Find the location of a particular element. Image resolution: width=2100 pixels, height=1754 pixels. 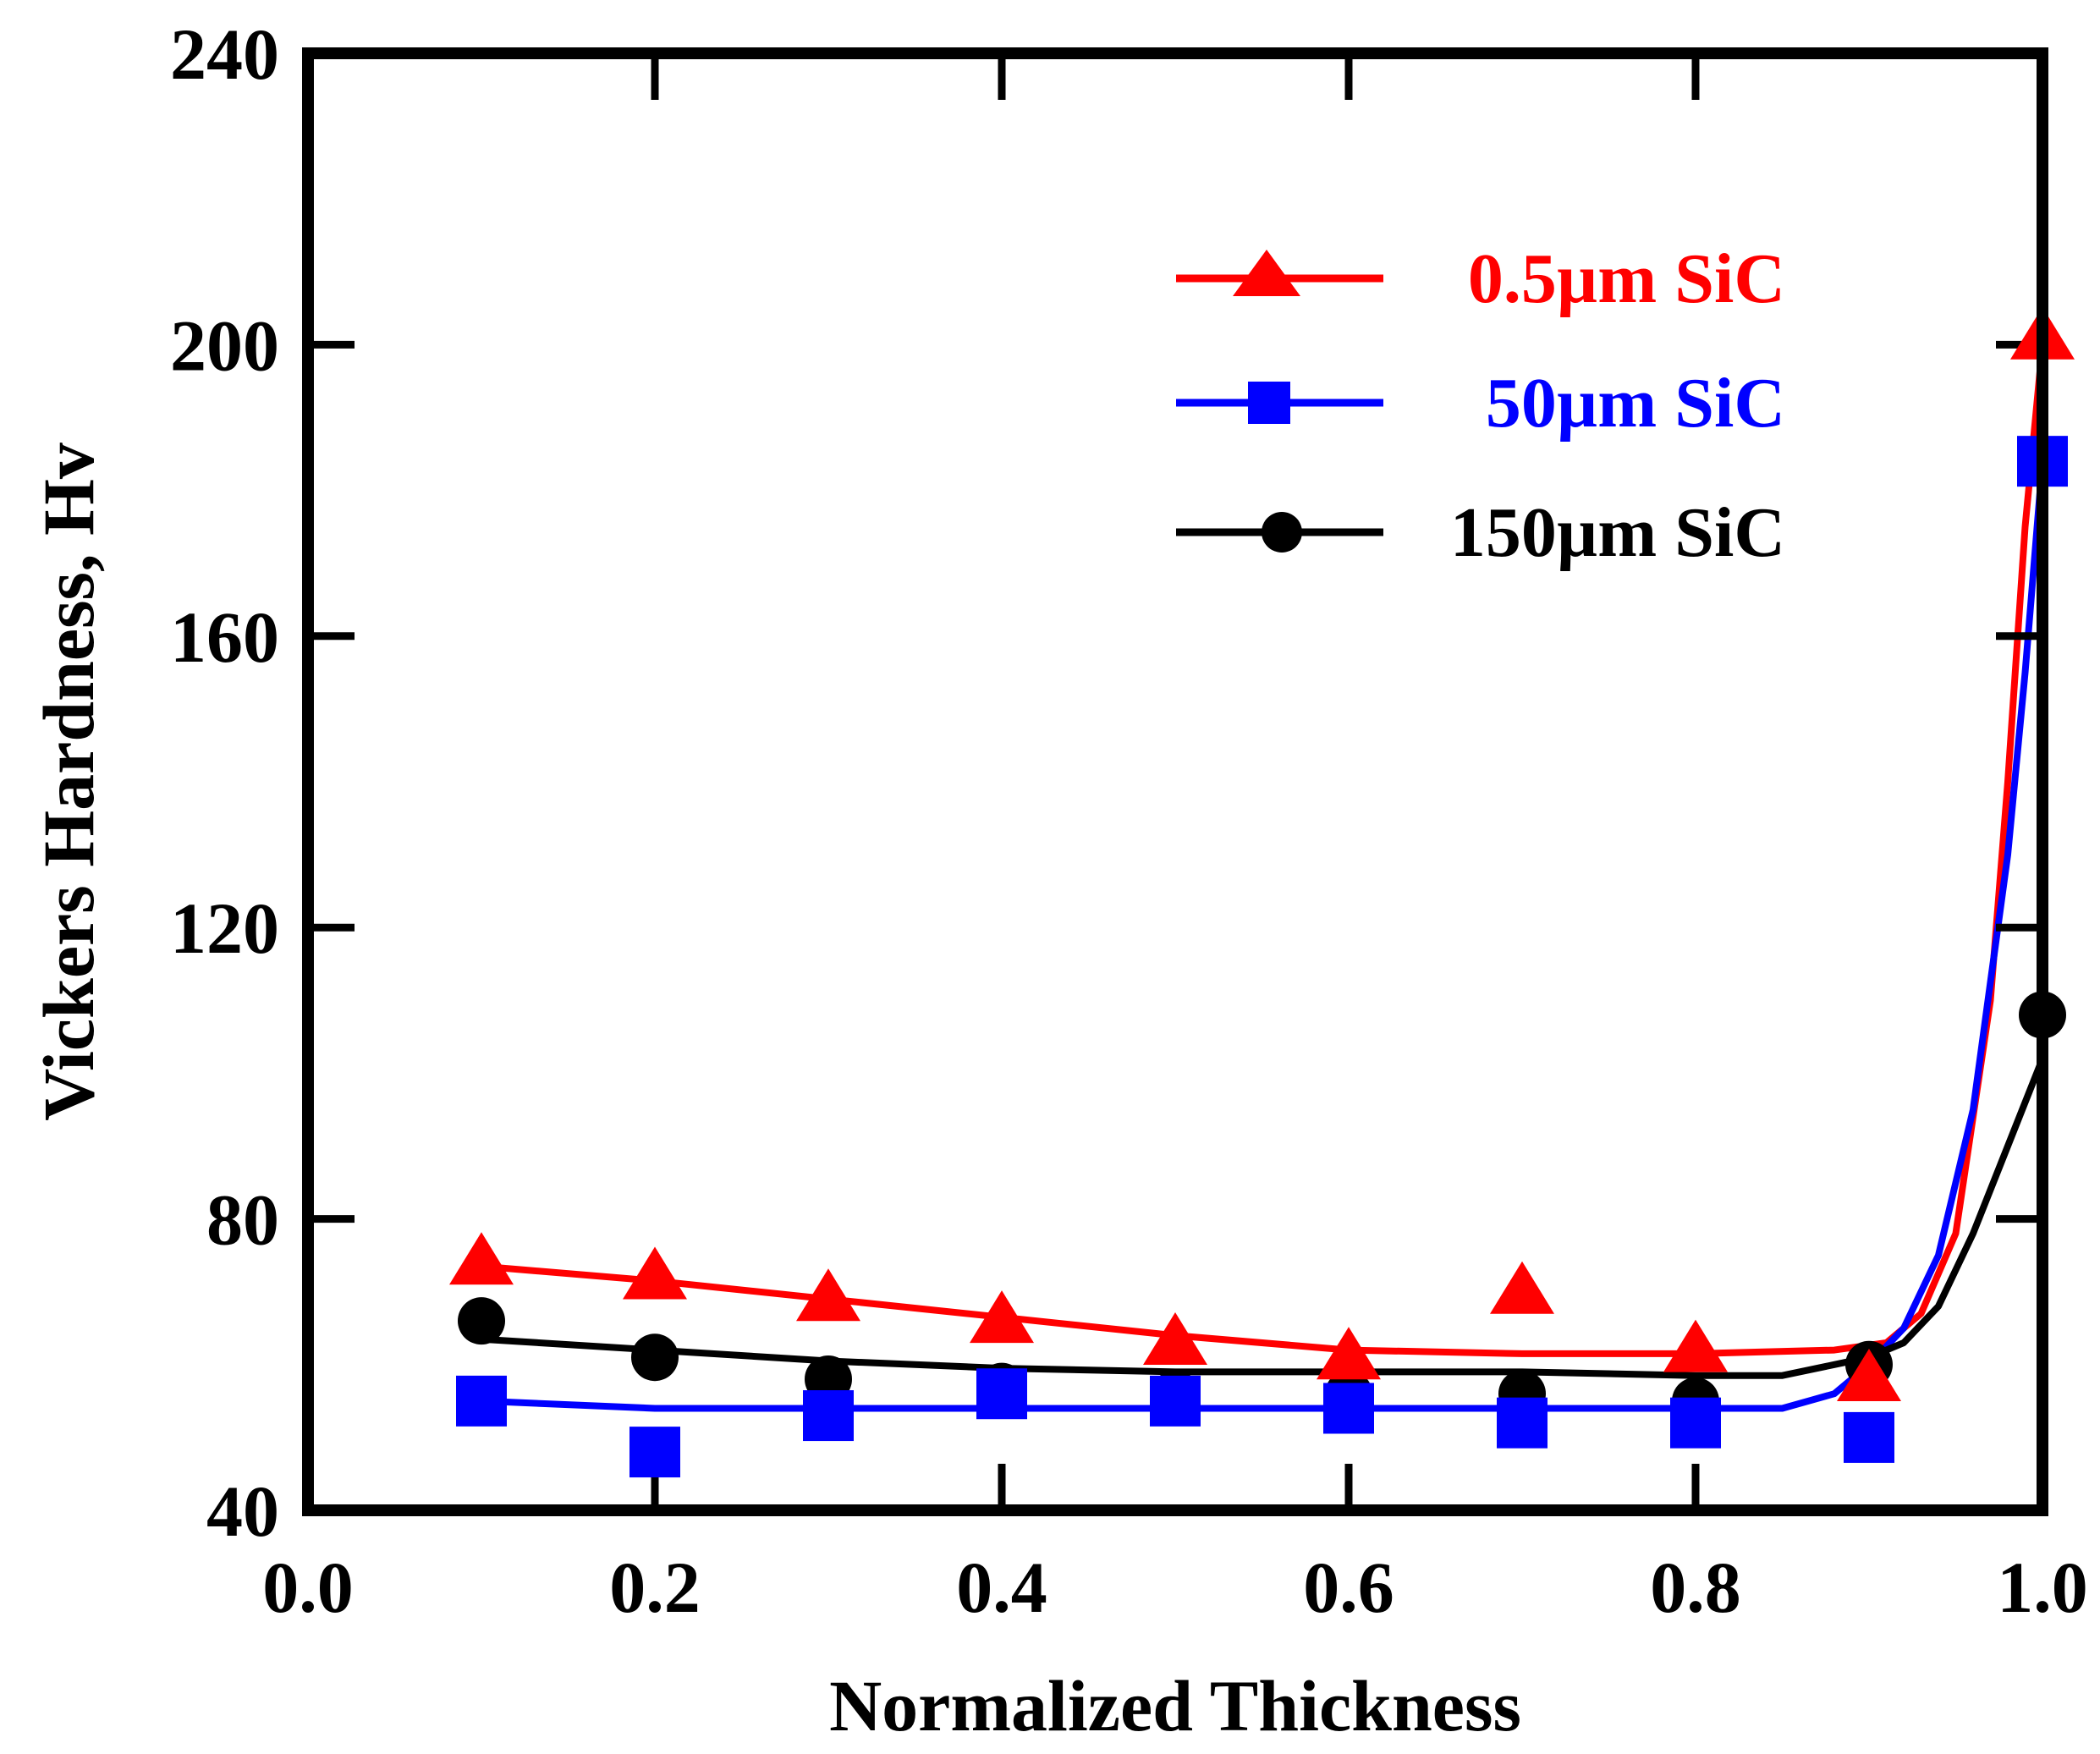

x-tick-label-5: 1.0 is located at coordinates (2043, 1587).